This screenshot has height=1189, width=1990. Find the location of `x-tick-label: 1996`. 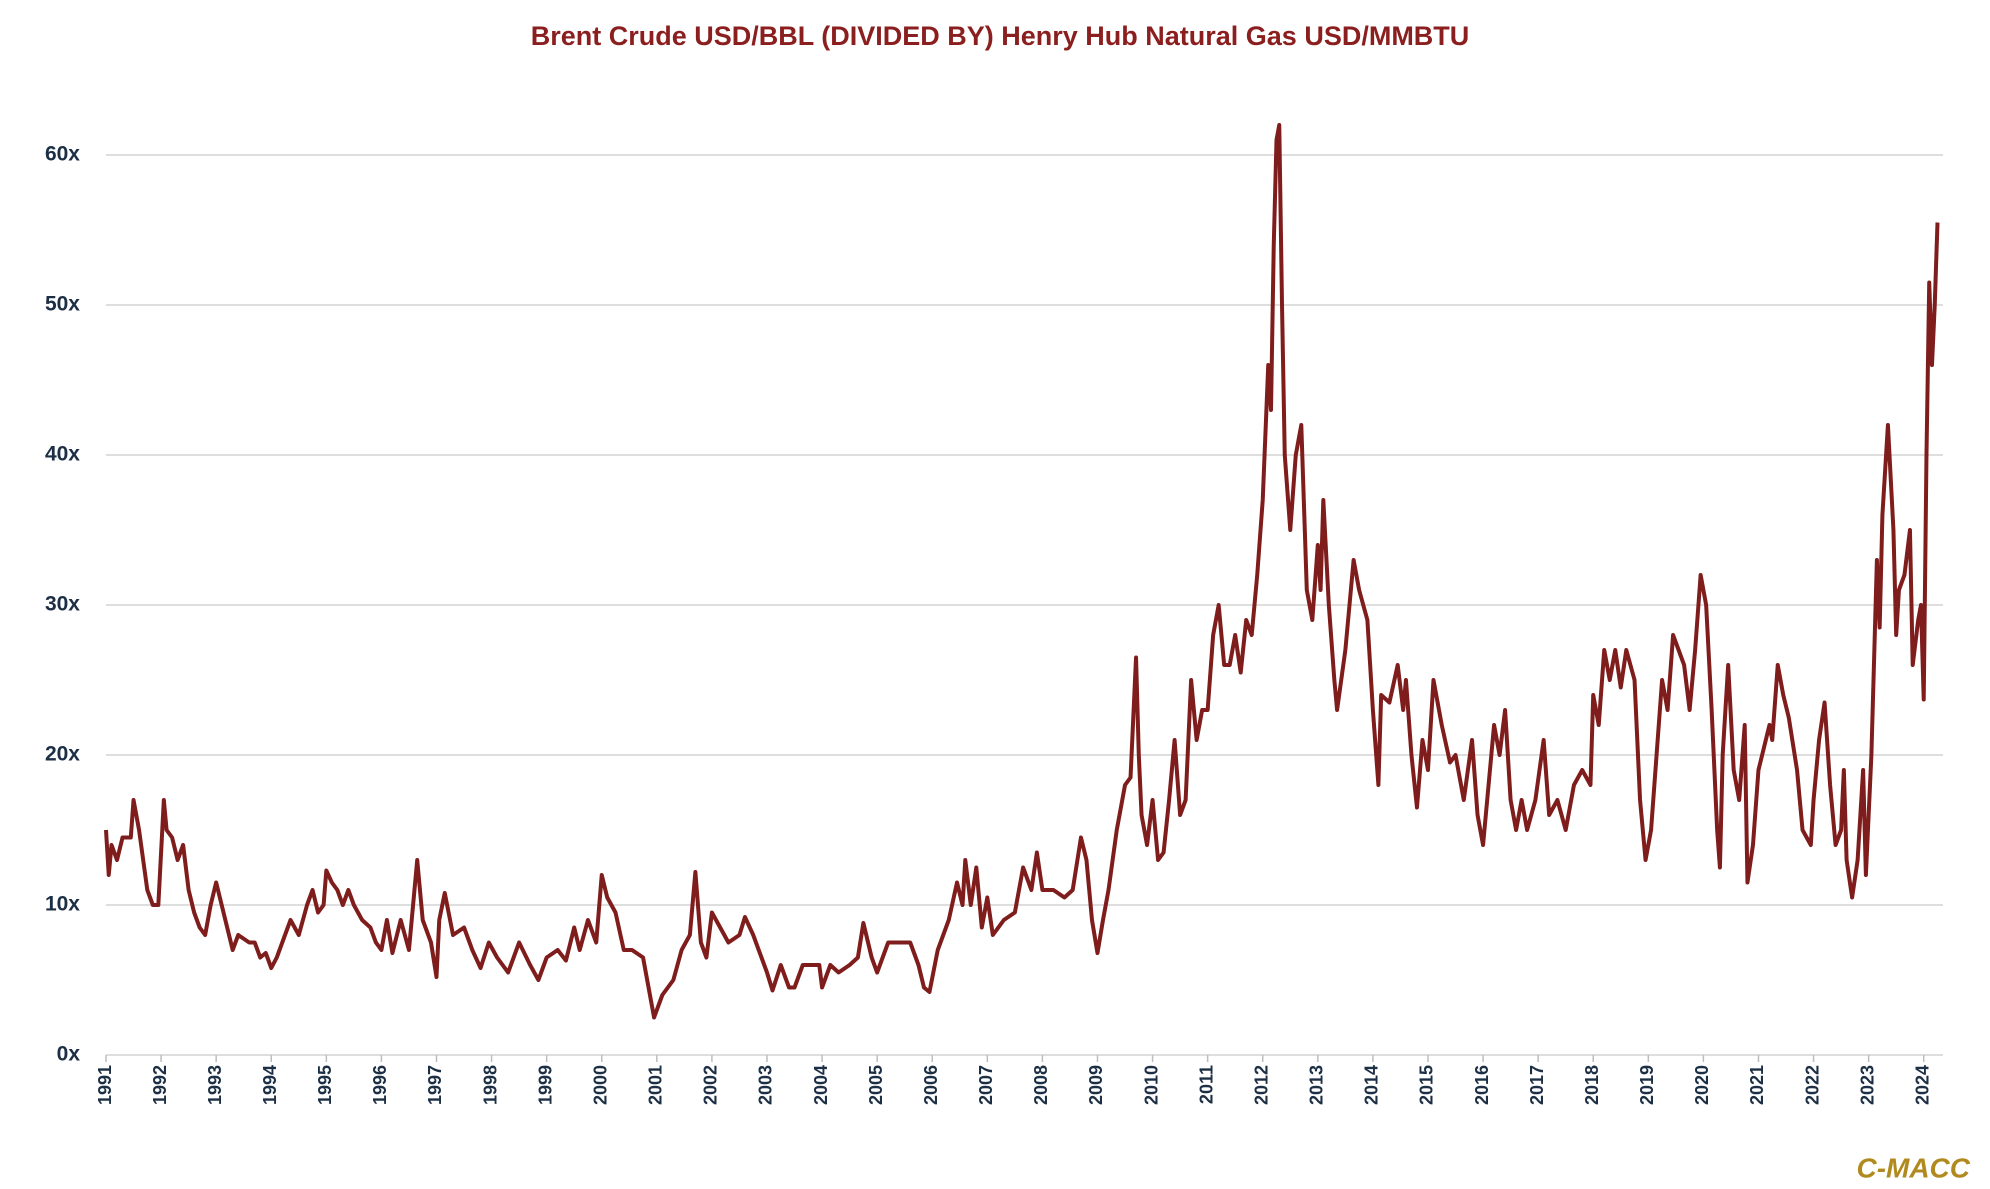

x-tick-label: 1996 is located at coordinates (380, 1085).